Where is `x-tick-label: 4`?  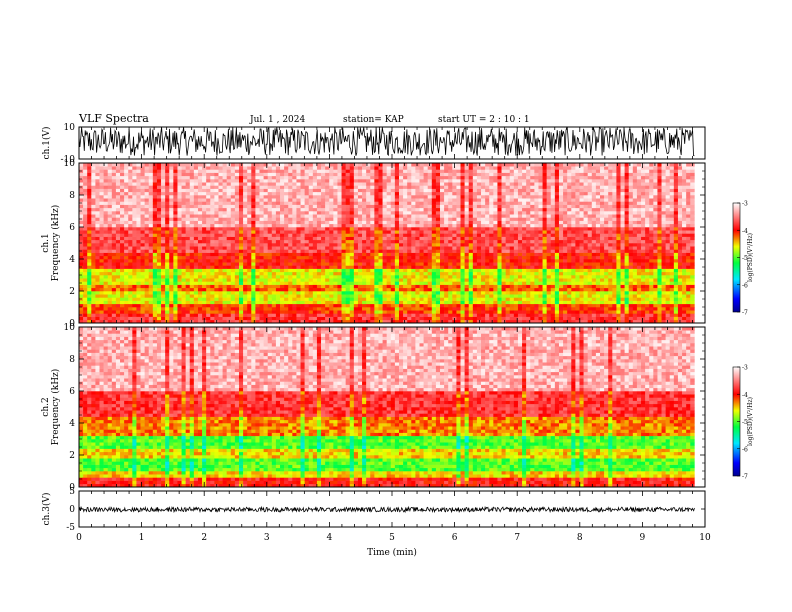 x-tick-label: 4 is located at coordinates (330, 538).